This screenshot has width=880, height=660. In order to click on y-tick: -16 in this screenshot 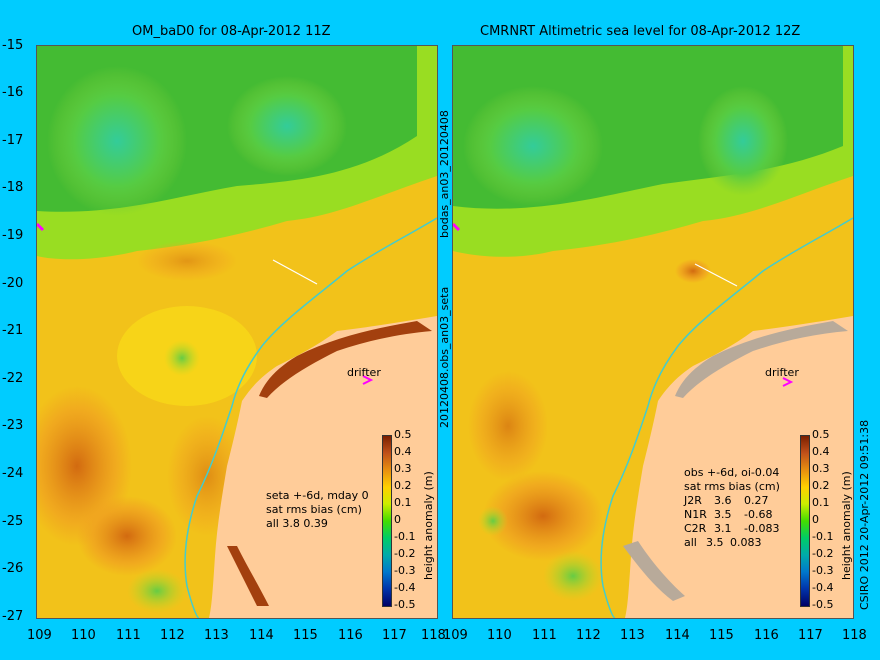, I will do `click(13, 92)`.